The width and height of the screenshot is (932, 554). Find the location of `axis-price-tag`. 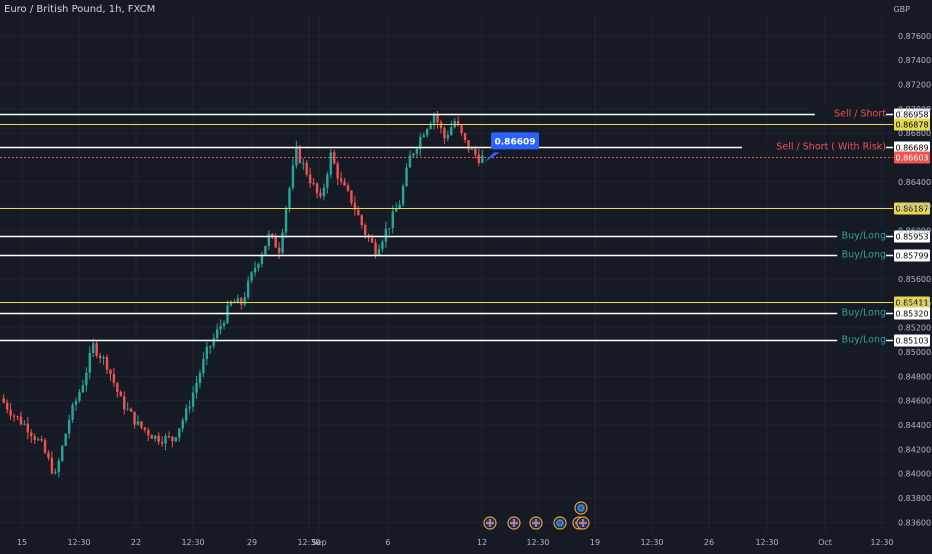

axis-price-tag is located at coordinates (912, 208).